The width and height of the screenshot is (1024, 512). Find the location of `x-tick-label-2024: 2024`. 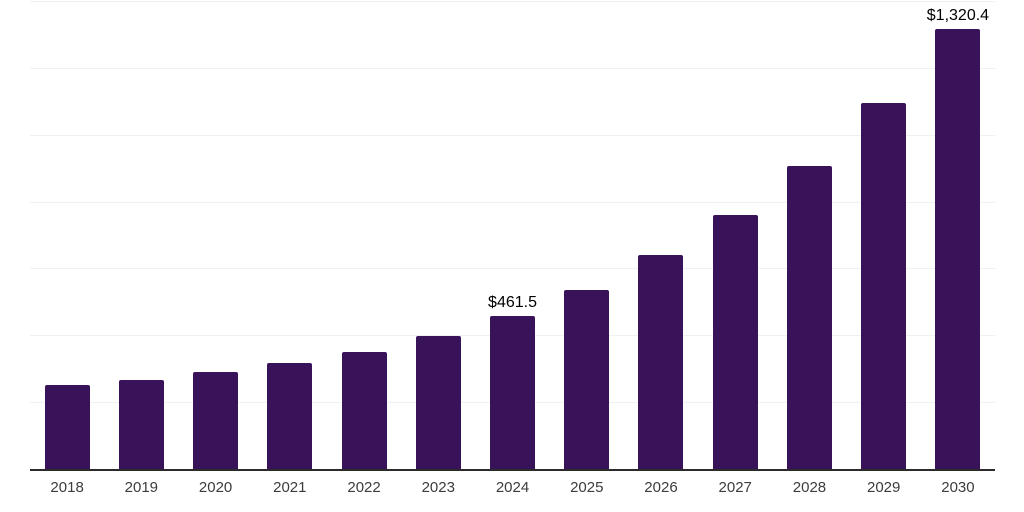

x-tick-label-2024: 2024 is located at coordinates (512, 487).